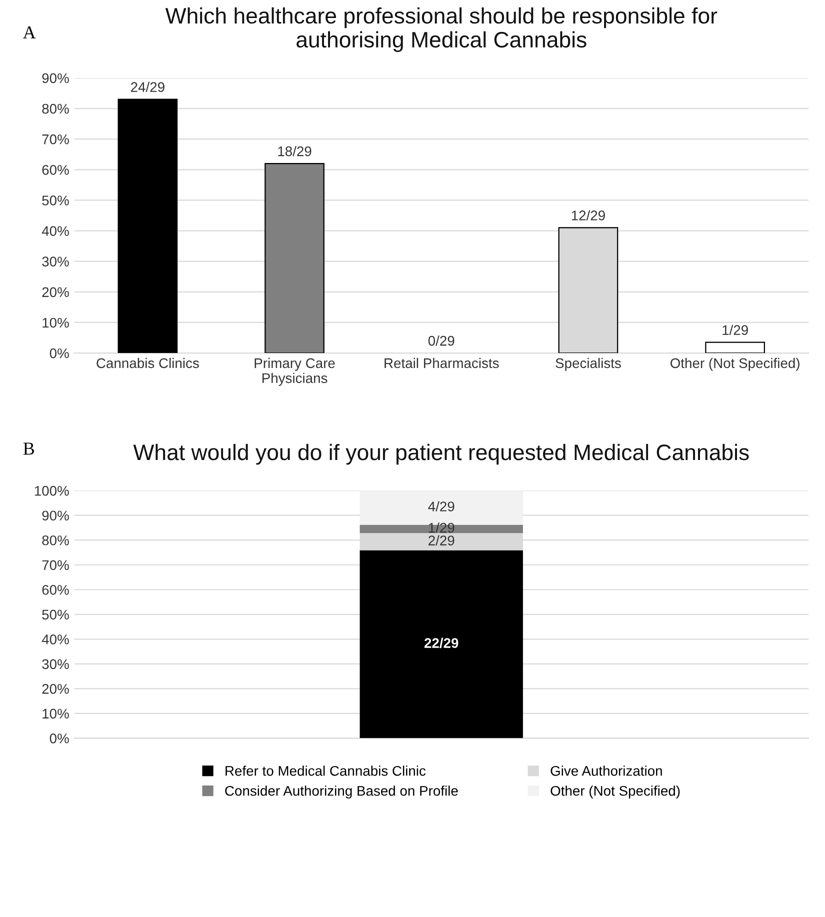 The width and height of the screenshot is (825, 917). Describe the element at coordinates (606, 771) in the screenshot. I see `legend-label: Give Authorization` at that location.